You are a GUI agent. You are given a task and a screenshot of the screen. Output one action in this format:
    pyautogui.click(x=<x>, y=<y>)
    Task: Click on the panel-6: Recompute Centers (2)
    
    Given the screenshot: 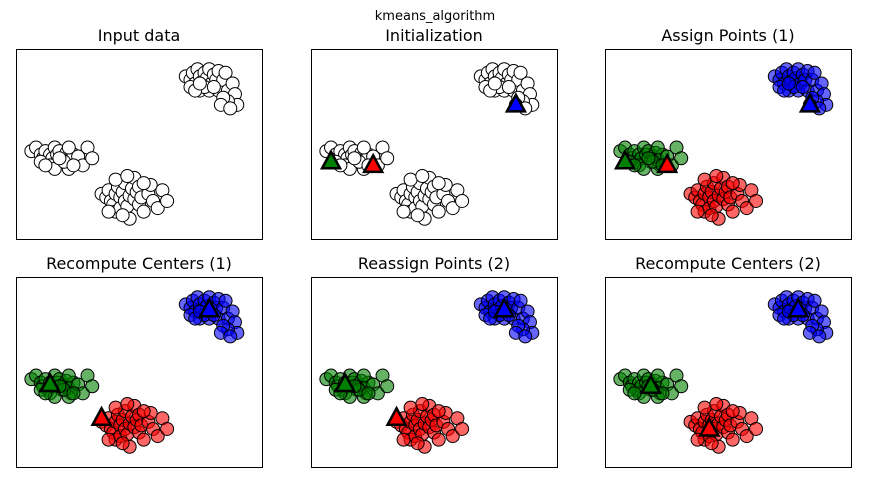 What is the action you would take?
    pyautogui.click(x=728, y=361)
    